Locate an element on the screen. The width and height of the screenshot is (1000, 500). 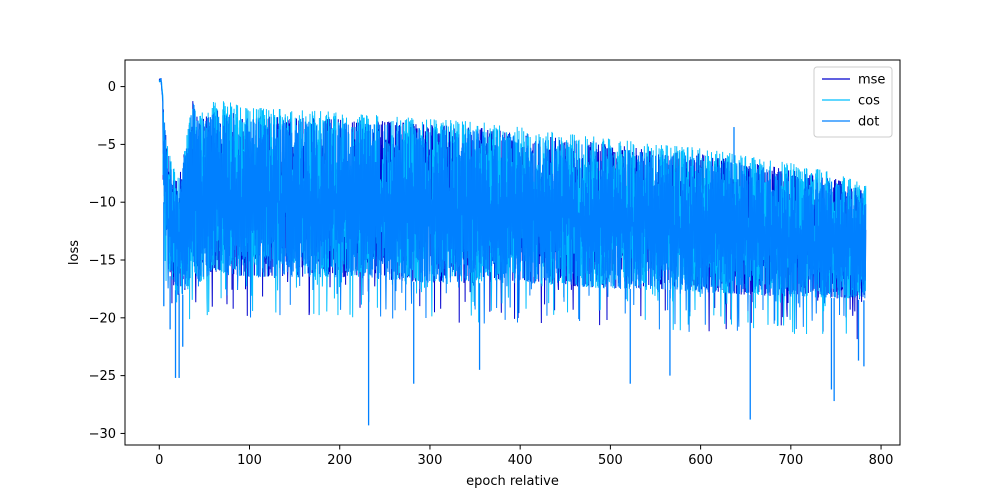
x-tick-label: 500 is located at coordinates (610, 460).